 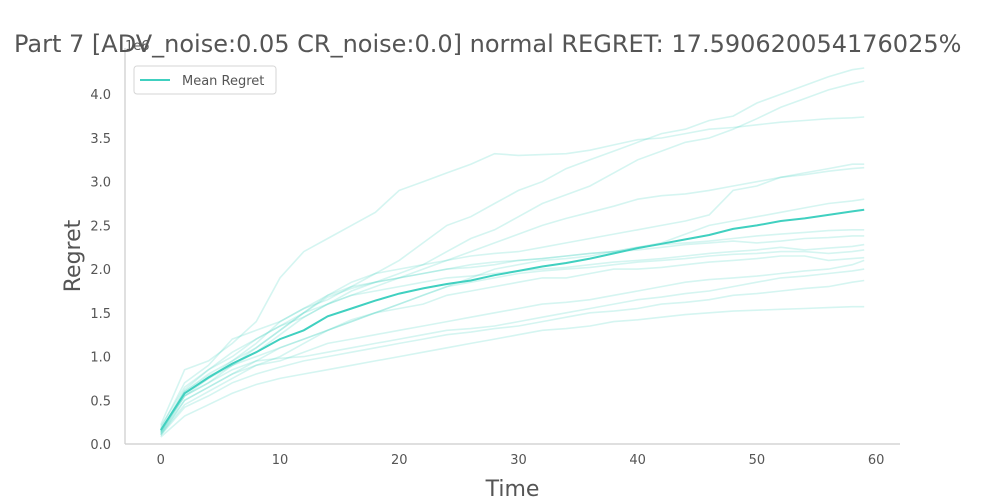 What do you see at coordinates (100, 226) in the screenshot?
I see `y-tick-label: 2.5` at bounding box center [100, 226].